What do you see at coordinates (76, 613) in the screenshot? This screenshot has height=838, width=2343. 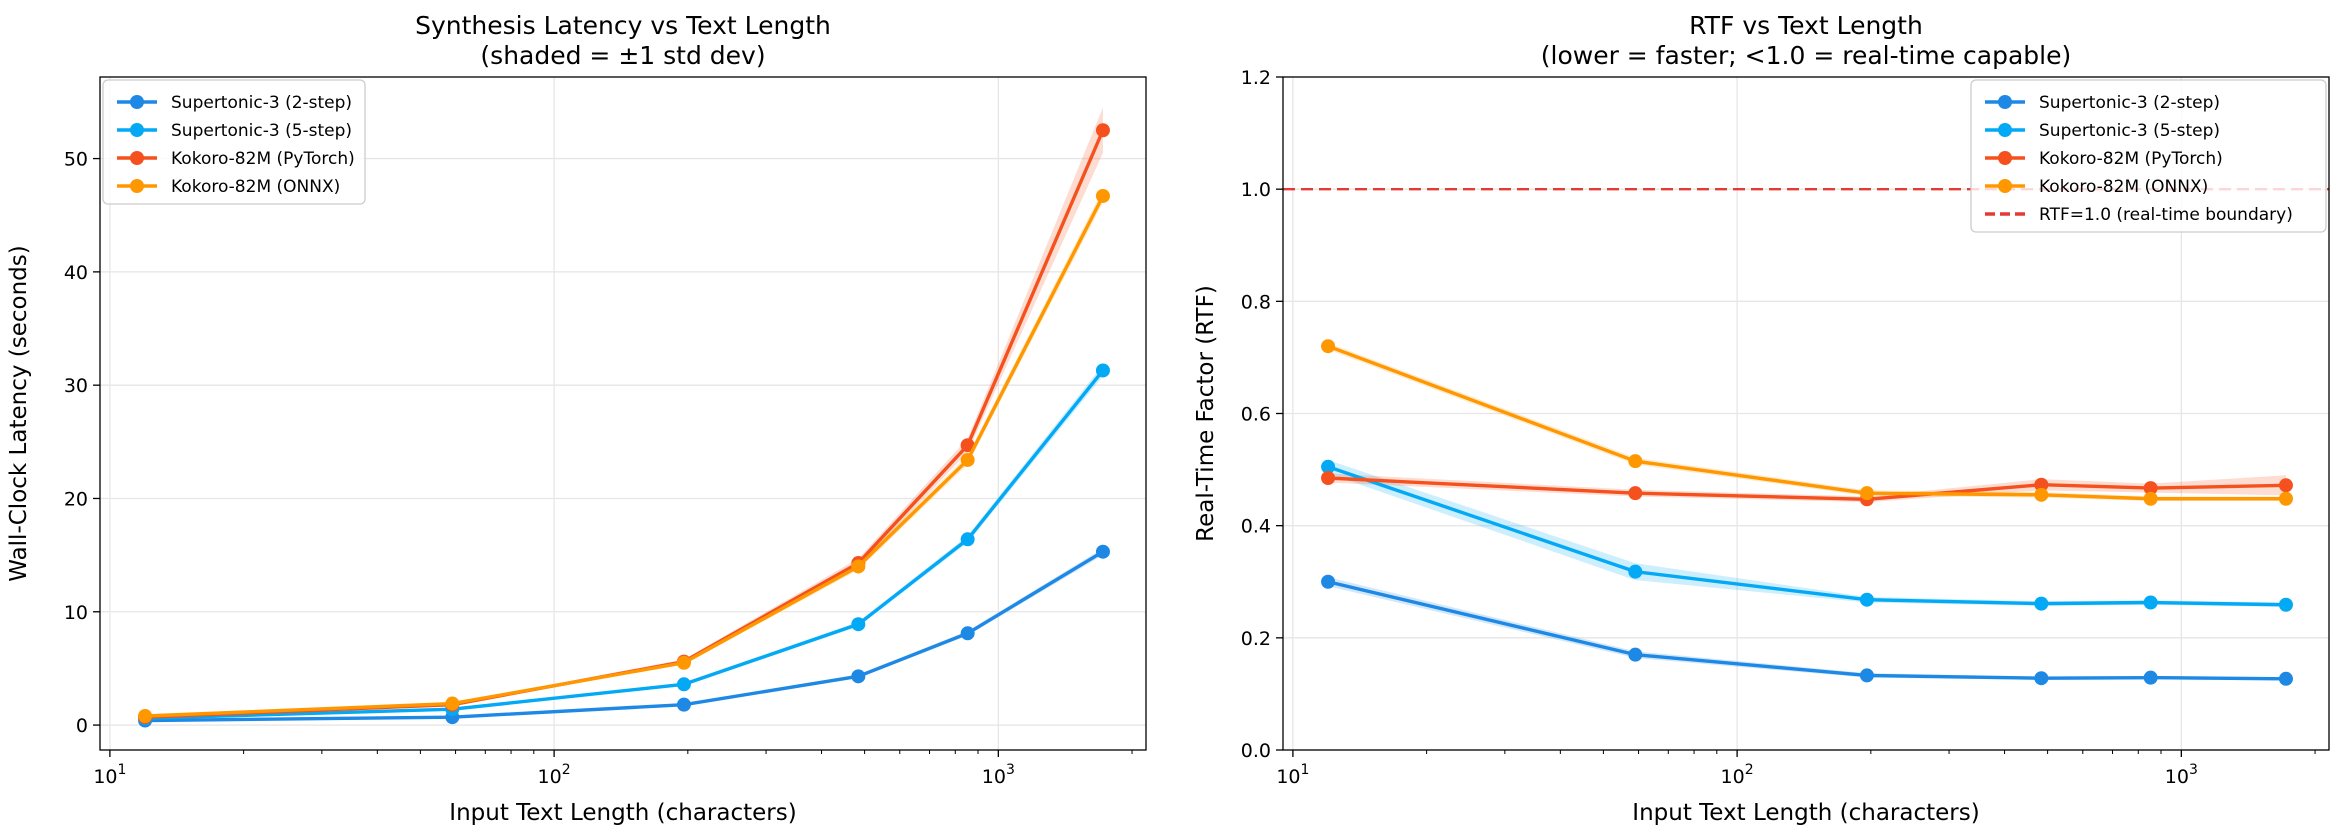 I see `y-tick-label: 10` at bounding box center [76, 613].